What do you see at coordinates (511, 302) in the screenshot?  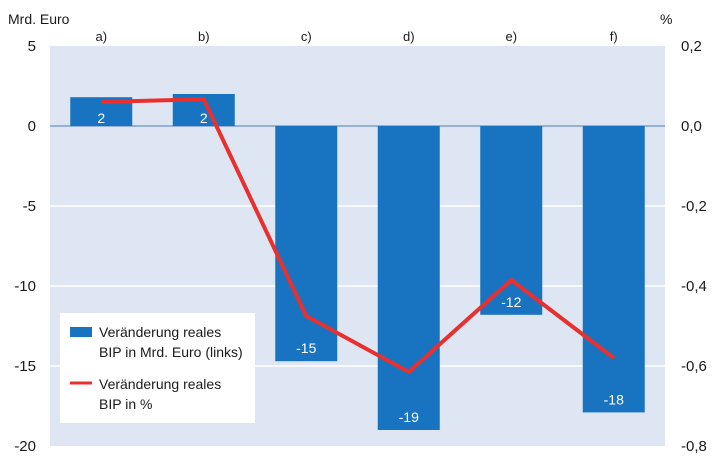 I see `bar-data-label: -12` at bounding box center [511, 302].